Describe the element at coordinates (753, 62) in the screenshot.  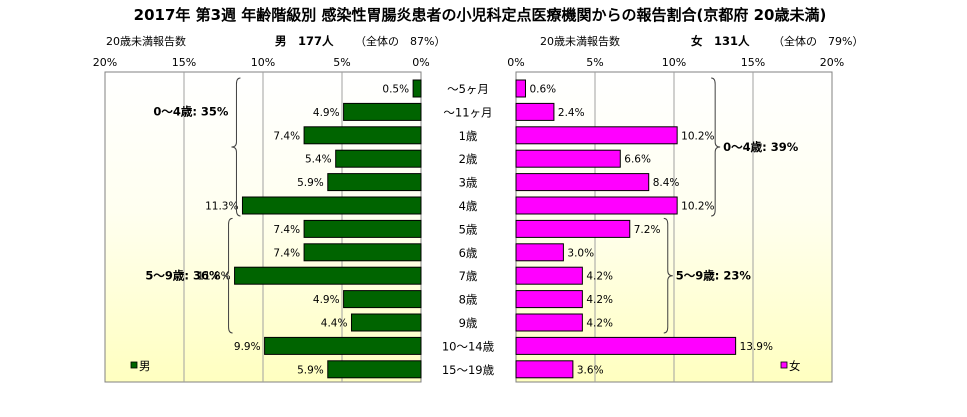
I see `female-tick-label: 15%` at that location.